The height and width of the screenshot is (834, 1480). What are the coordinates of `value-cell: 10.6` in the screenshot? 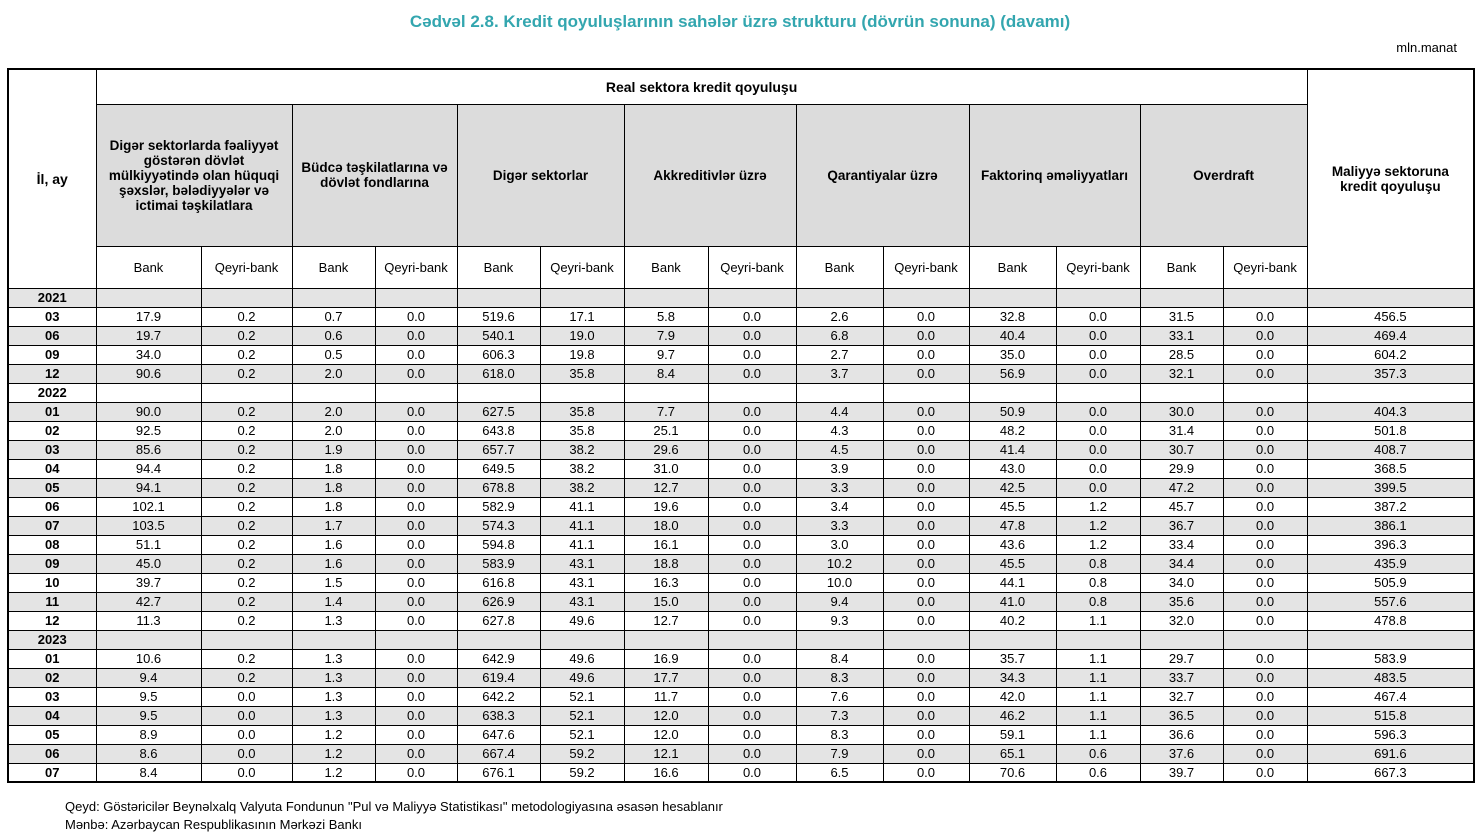 It's located at (148, 658).